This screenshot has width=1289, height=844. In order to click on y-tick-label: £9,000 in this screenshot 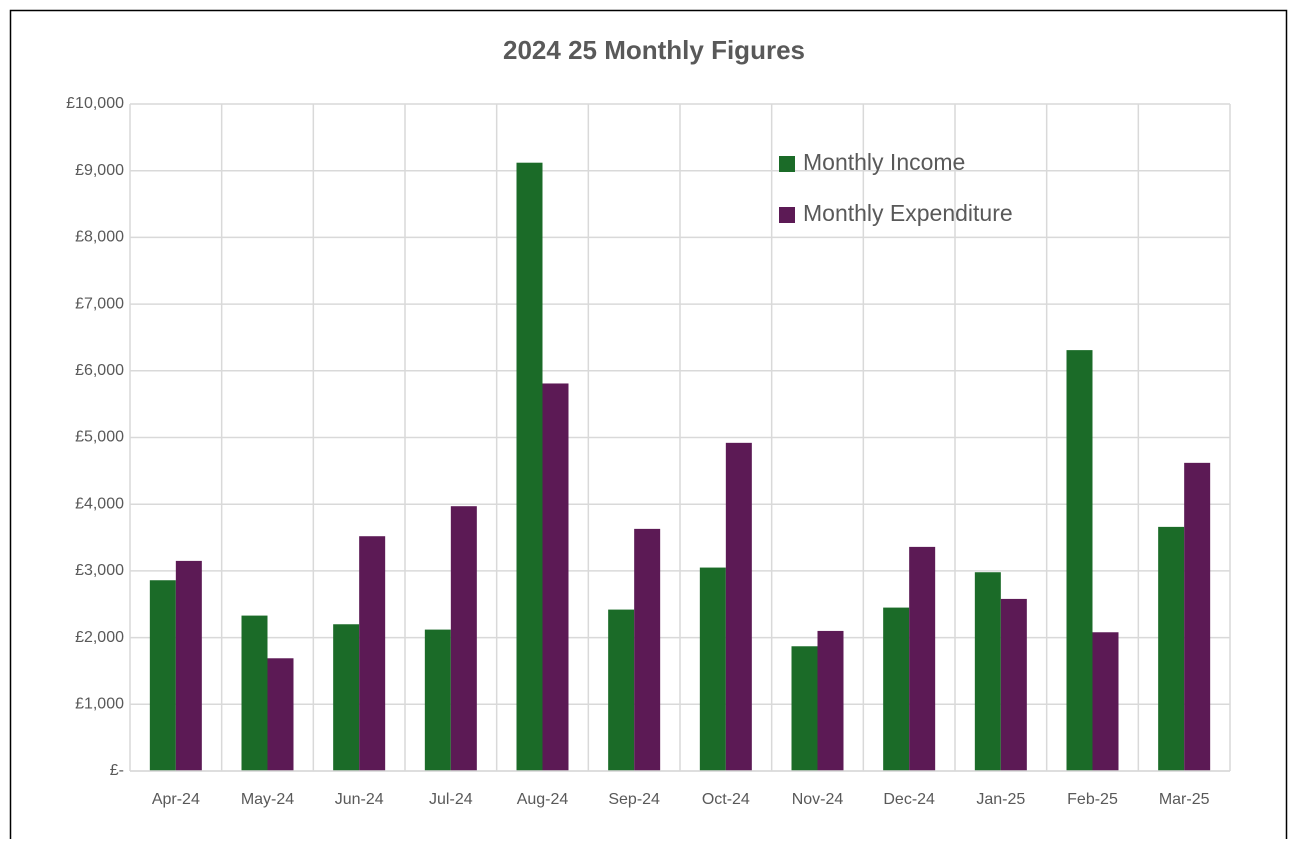, I will do `click(99, 170)`.